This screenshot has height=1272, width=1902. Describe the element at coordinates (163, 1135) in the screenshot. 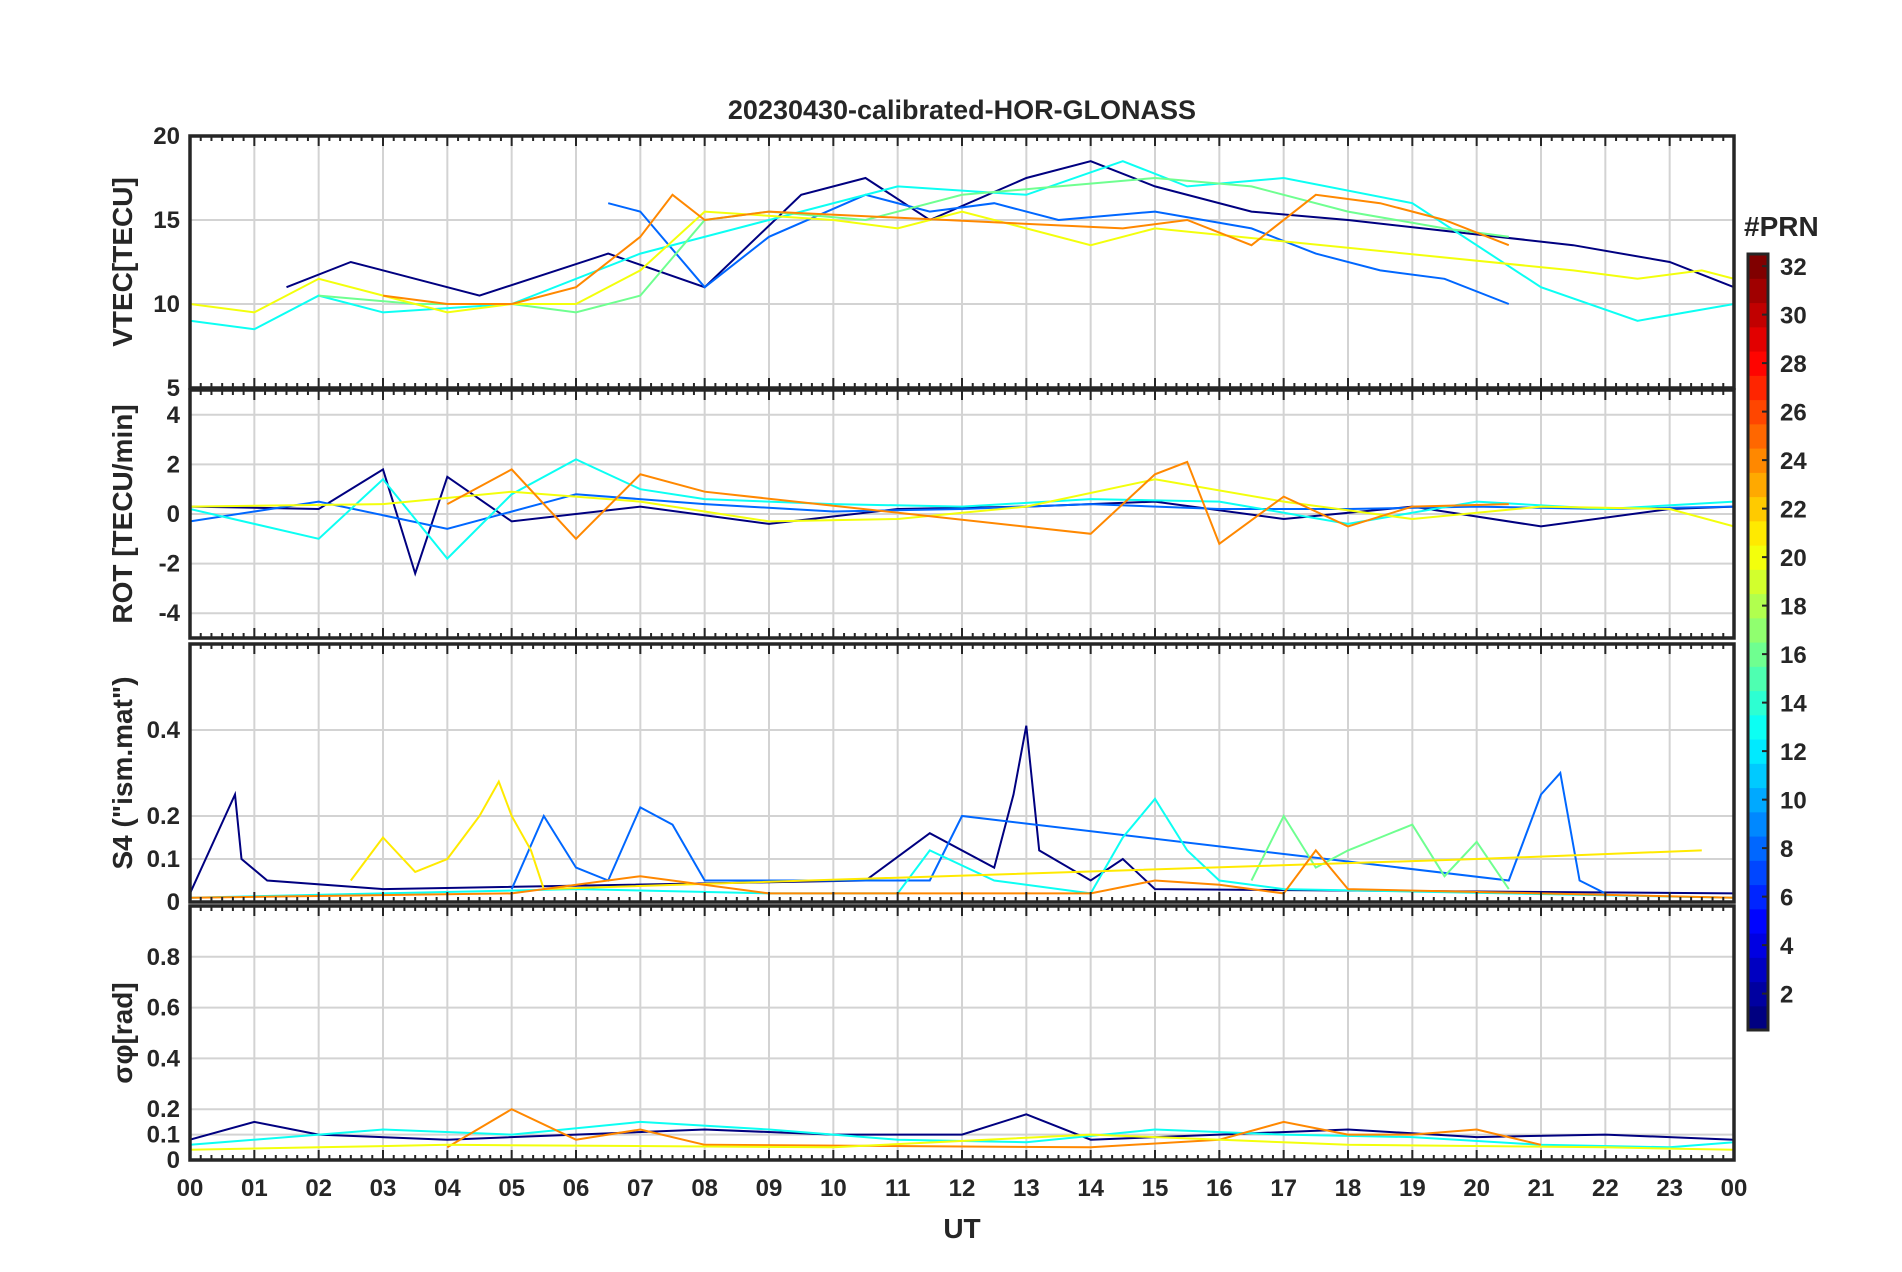

I see `y-tick-label: 0.1` at that location.